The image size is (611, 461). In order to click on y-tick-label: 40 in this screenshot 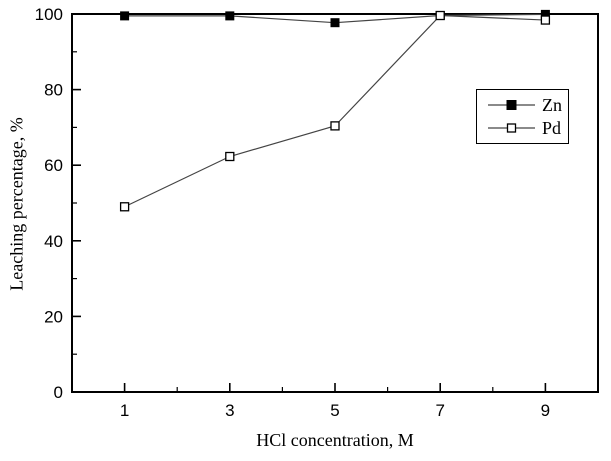, I will do `click(53, 241)`.